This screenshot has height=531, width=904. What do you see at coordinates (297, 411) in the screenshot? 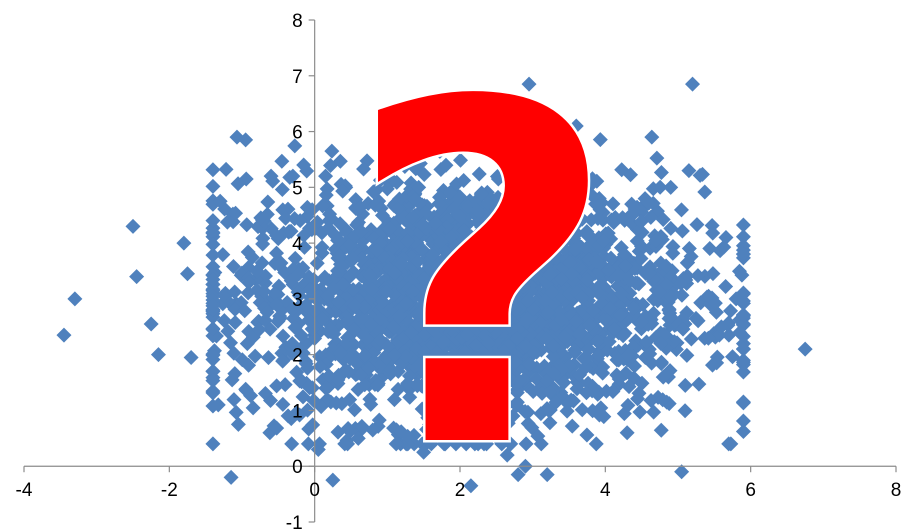
I see `y-tick-label: 1` at bounding box center [297, 411].